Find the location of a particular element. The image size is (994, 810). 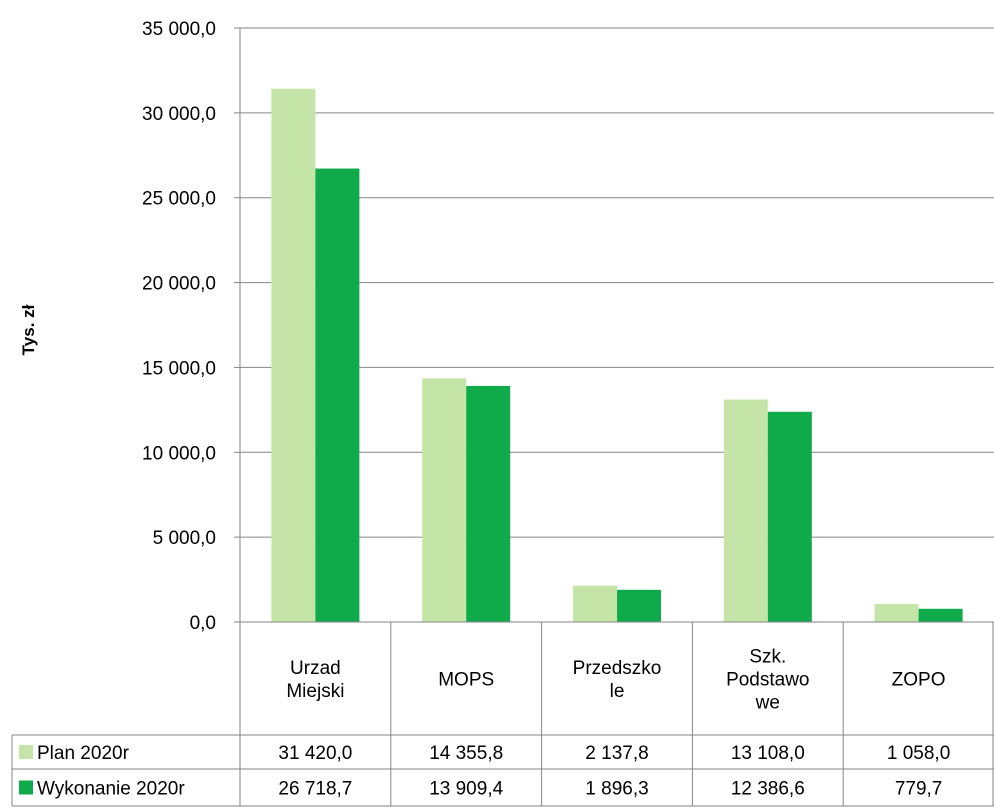

table-value: 1 058,0 is located at coordinates (918, 753).